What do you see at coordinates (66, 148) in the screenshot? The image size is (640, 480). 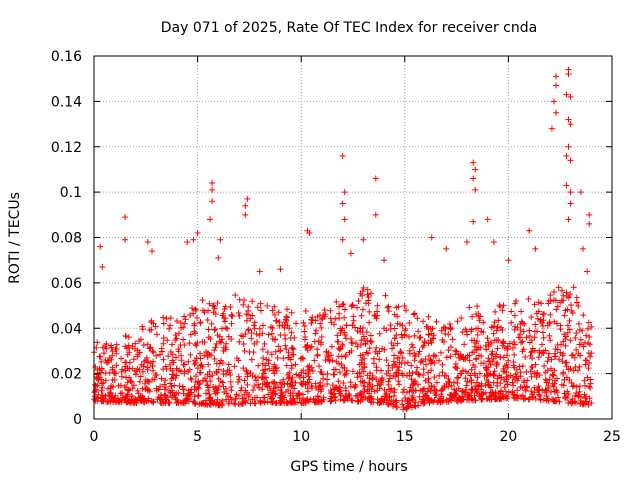 I see `y-tick-label: 0.12` at bounding box center [66, 148].